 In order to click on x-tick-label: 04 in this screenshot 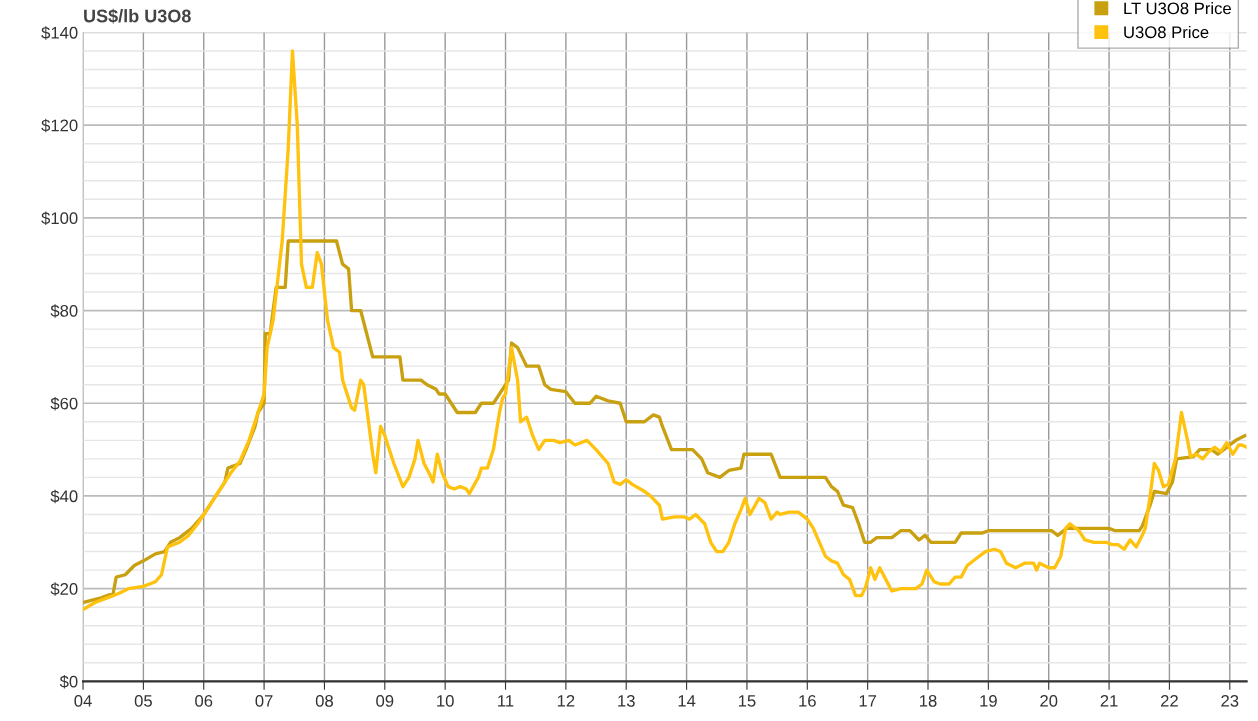, I will do `click(83, 700)`.